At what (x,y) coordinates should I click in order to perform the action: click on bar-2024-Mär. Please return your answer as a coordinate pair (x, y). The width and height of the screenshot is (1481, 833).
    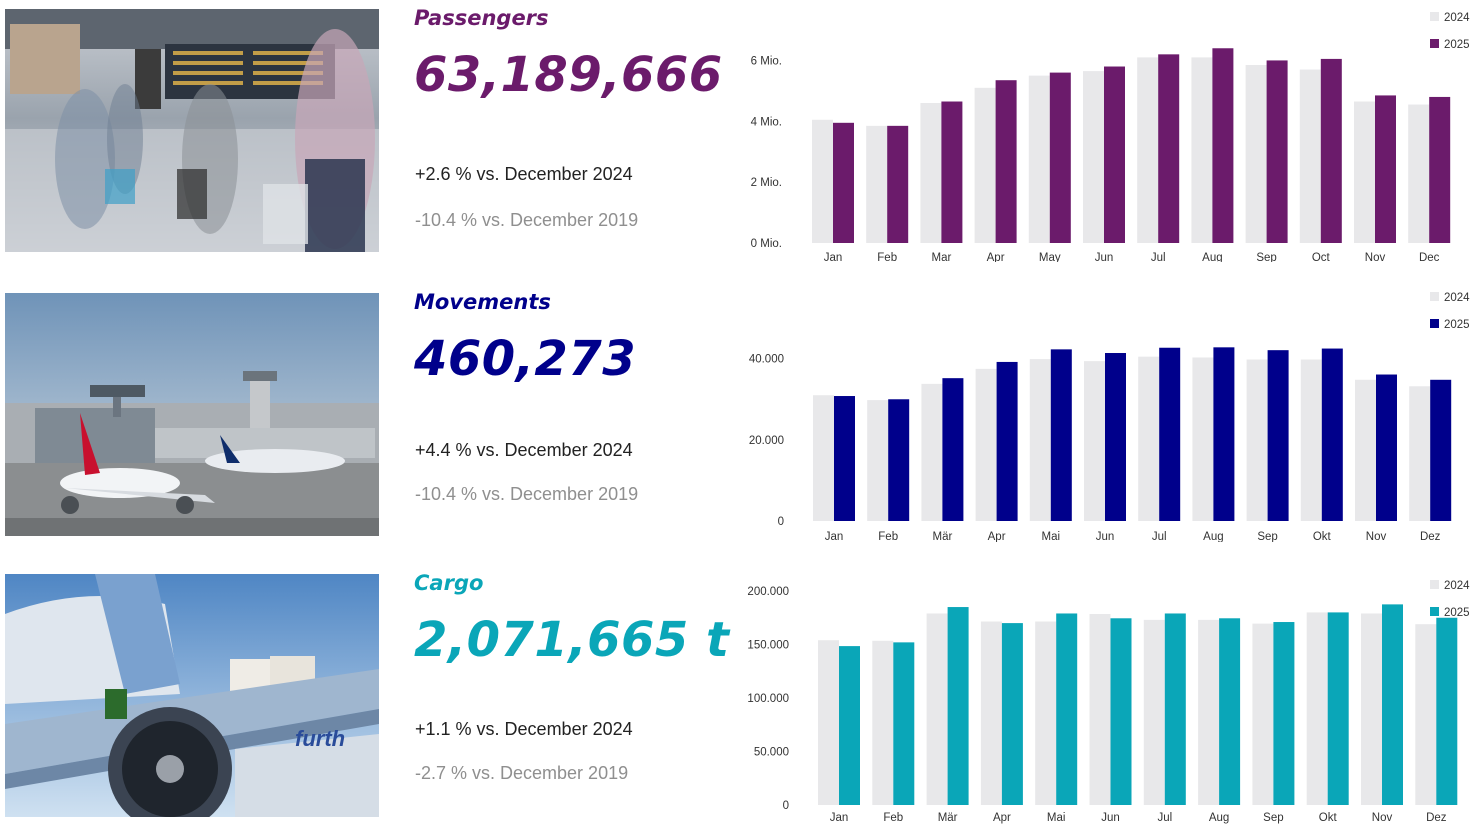
    Looking at the image, I should click on (937, 709).